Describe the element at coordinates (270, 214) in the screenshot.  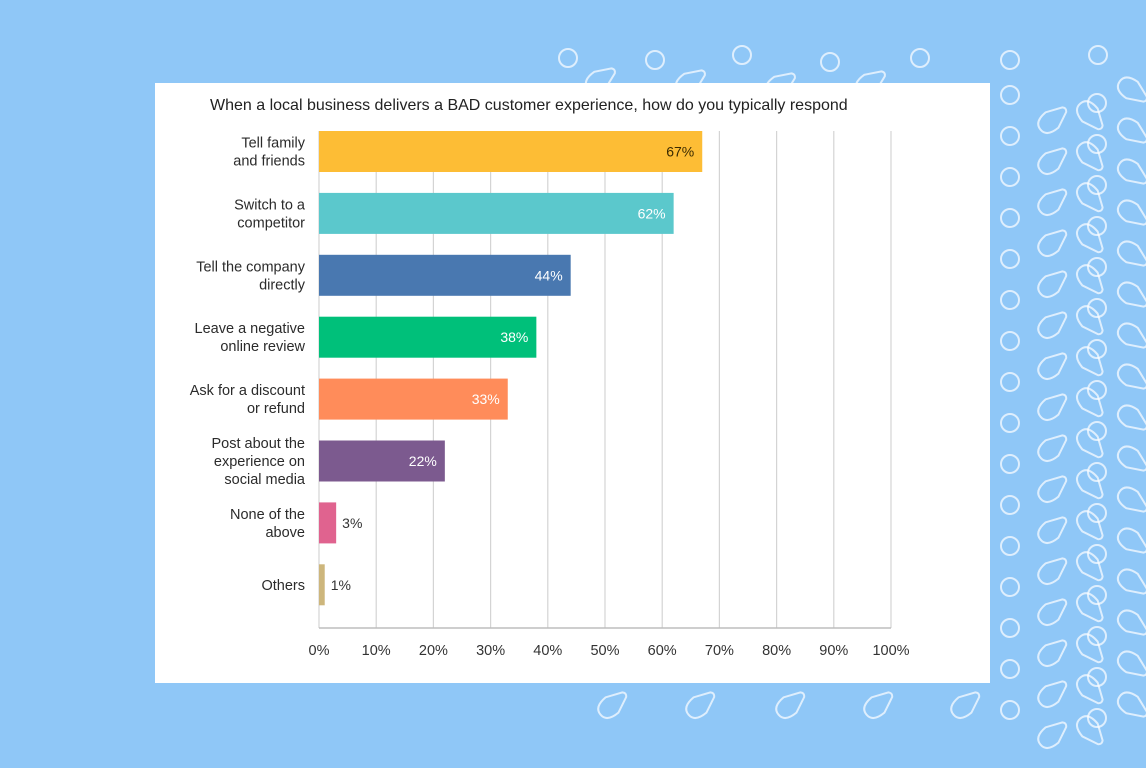
I see `category-label: Switch to a competitor` at that location.